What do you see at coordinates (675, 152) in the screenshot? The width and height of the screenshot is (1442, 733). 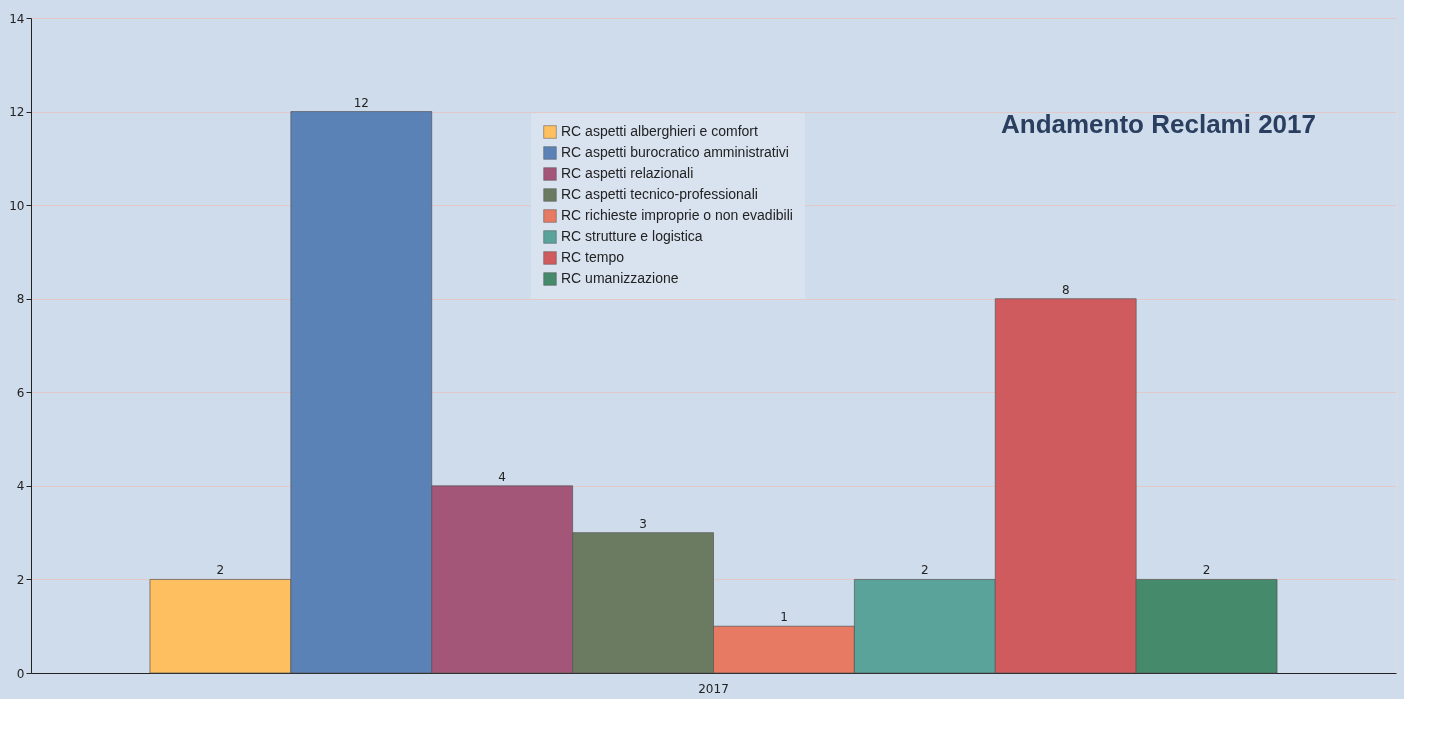 I see `legend-label: RC aspetti burocratico amministrativi` at bounding box center [675, 152].